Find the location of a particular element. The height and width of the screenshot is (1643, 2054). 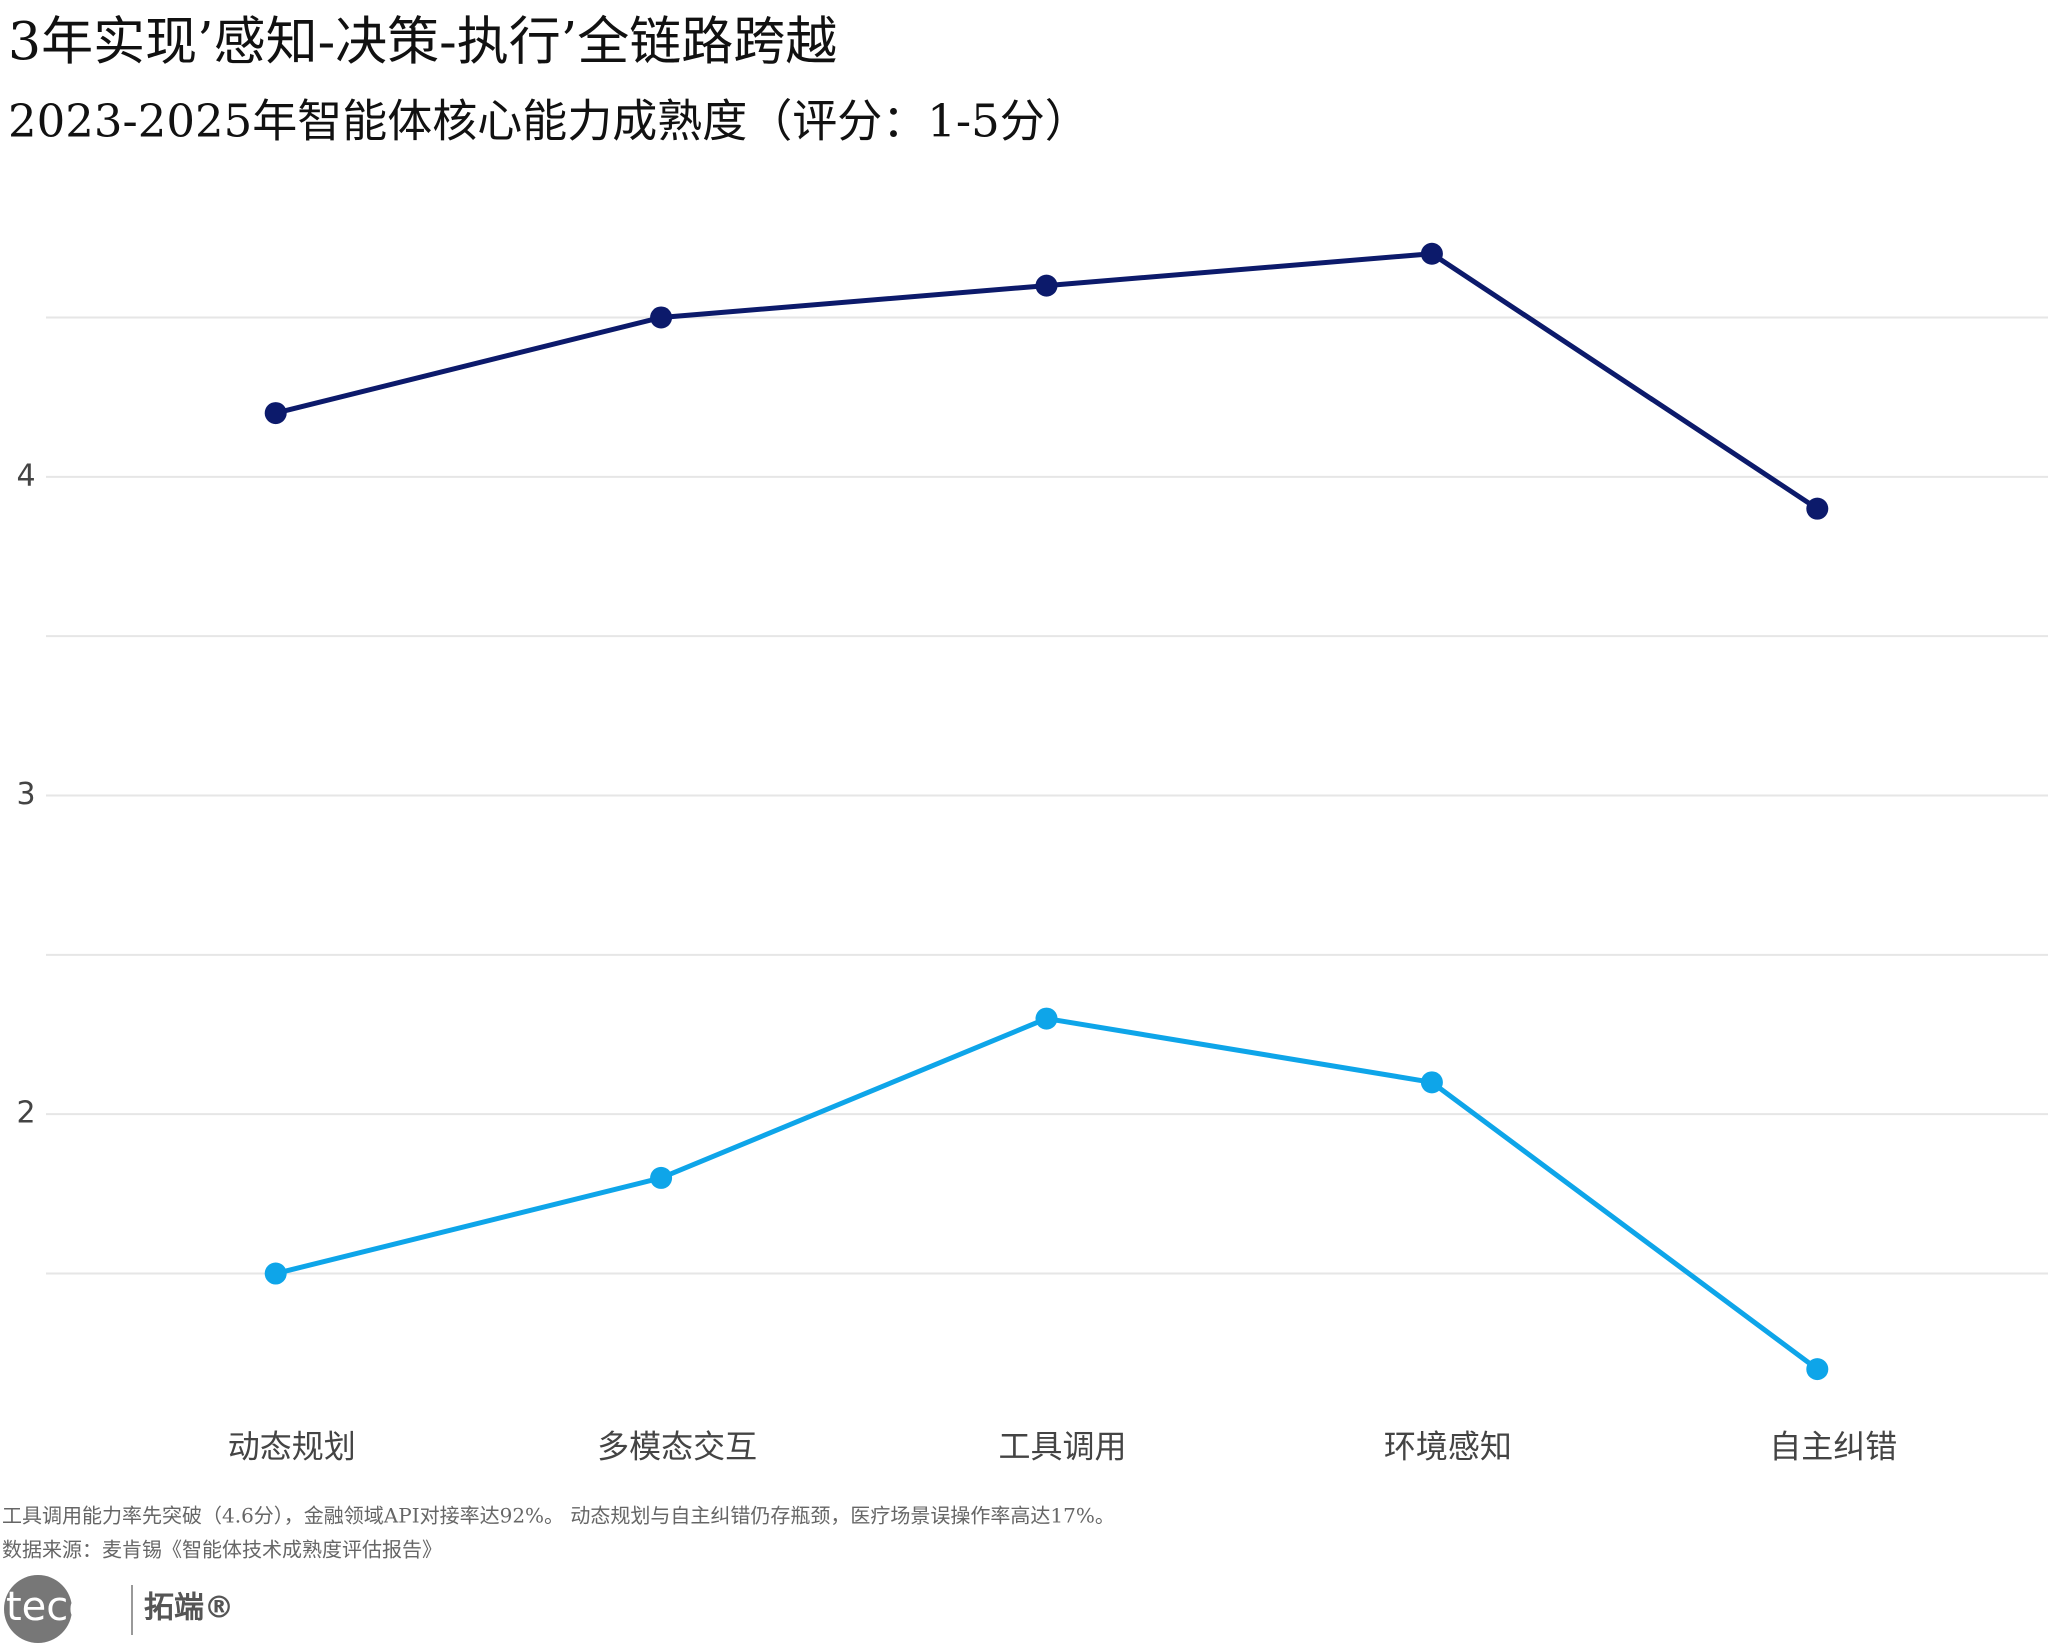

logo-text: tecdat is located at coordinates (70, 1607).